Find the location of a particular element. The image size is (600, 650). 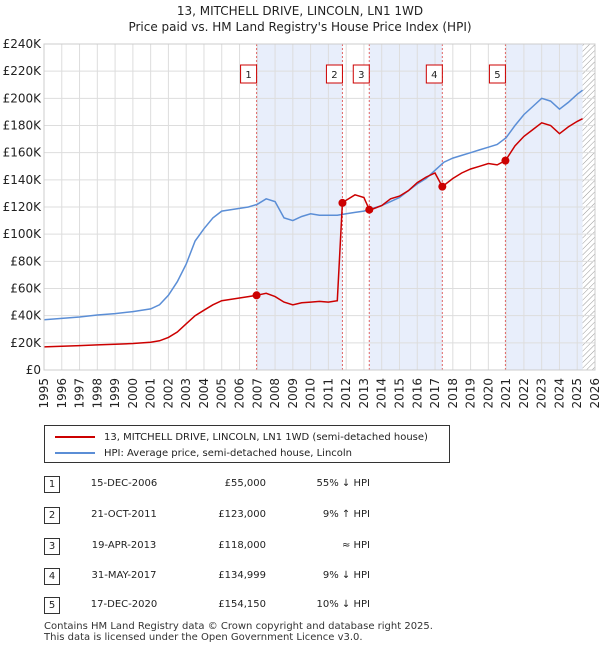

sale-labels: 1 2 3 4 5 is located at coordinates (373, 74).